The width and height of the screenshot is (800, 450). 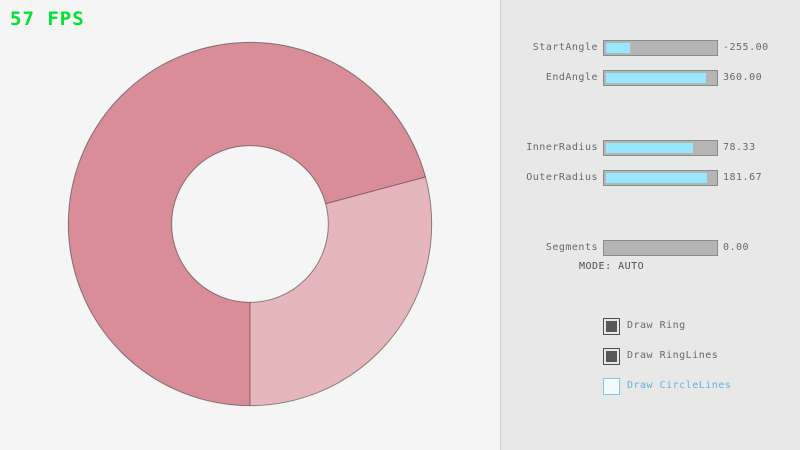 I want to click on draw-circlelines-checkbox, so click(x=611, y=386).